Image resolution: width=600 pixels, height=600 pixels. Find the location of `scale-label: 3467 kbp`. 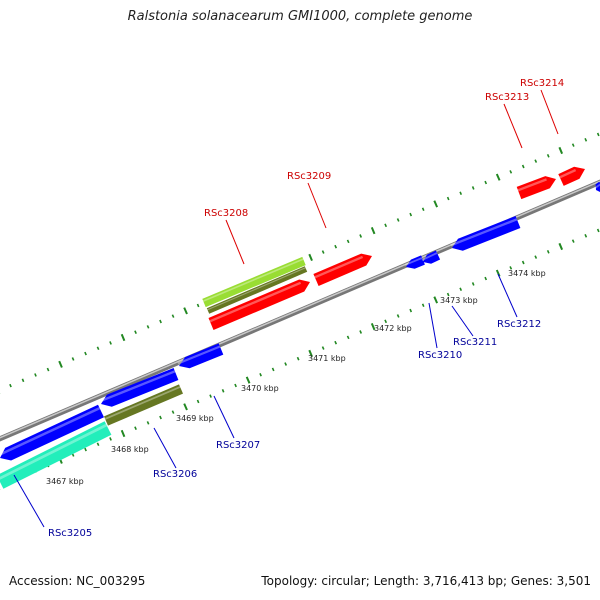

scale-label: 3467 kbp is located at coordinates (65, 481).